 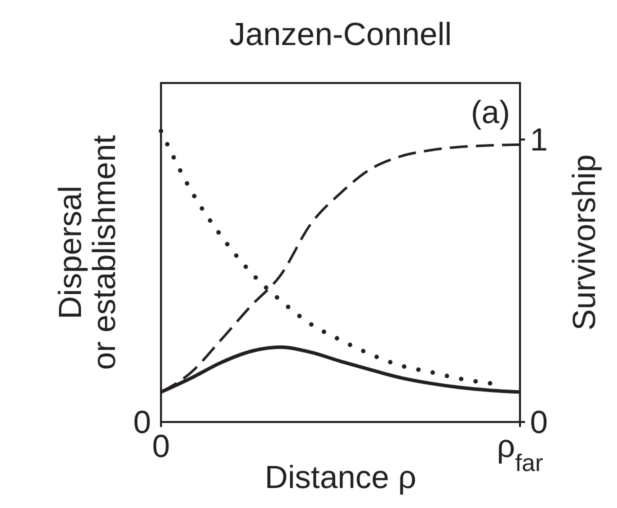 I want to click on y2-axis-title: Survivorship, so click(x=584, y=242).